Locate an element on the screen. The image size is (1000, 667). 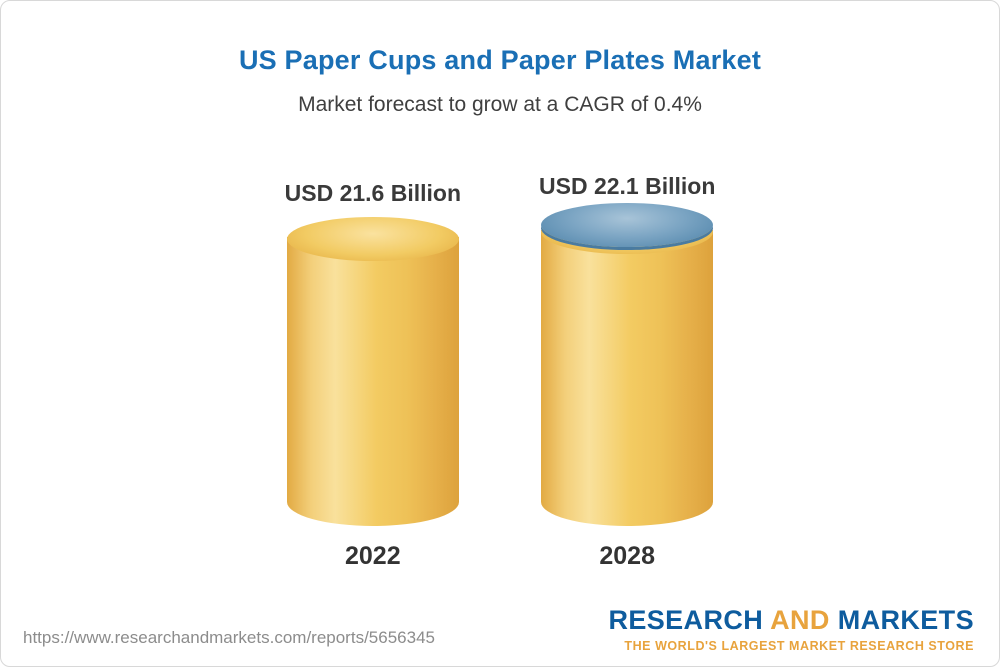
cylinder-top-gold is located at coordinates (372, 239).